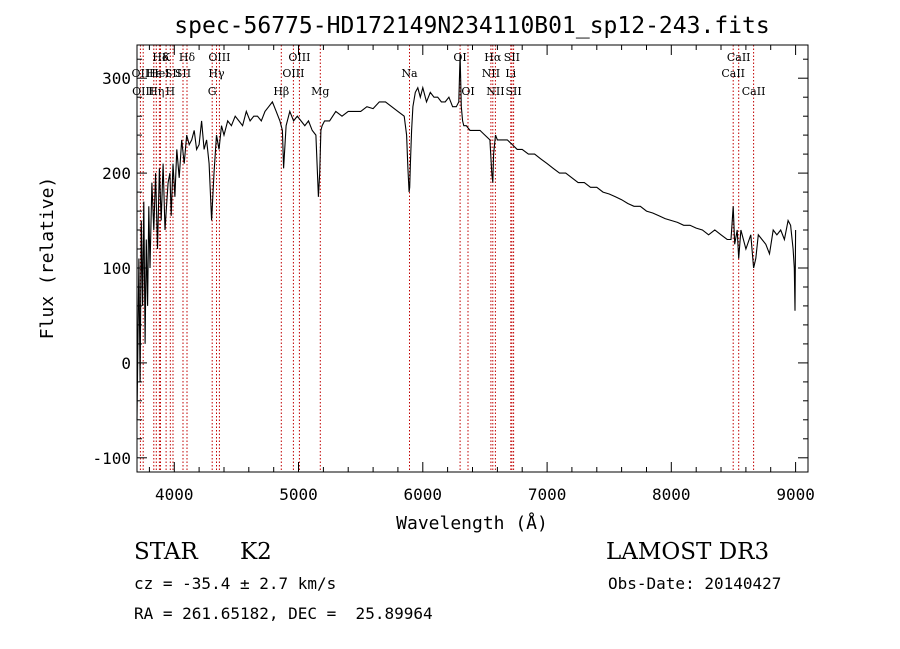 The height and width of the screenshot is (649, 900). What do you see at coordinates (795, 494) in the screenshot?
I see `x-tick-label: 9000` at bounding box center [795, 494].